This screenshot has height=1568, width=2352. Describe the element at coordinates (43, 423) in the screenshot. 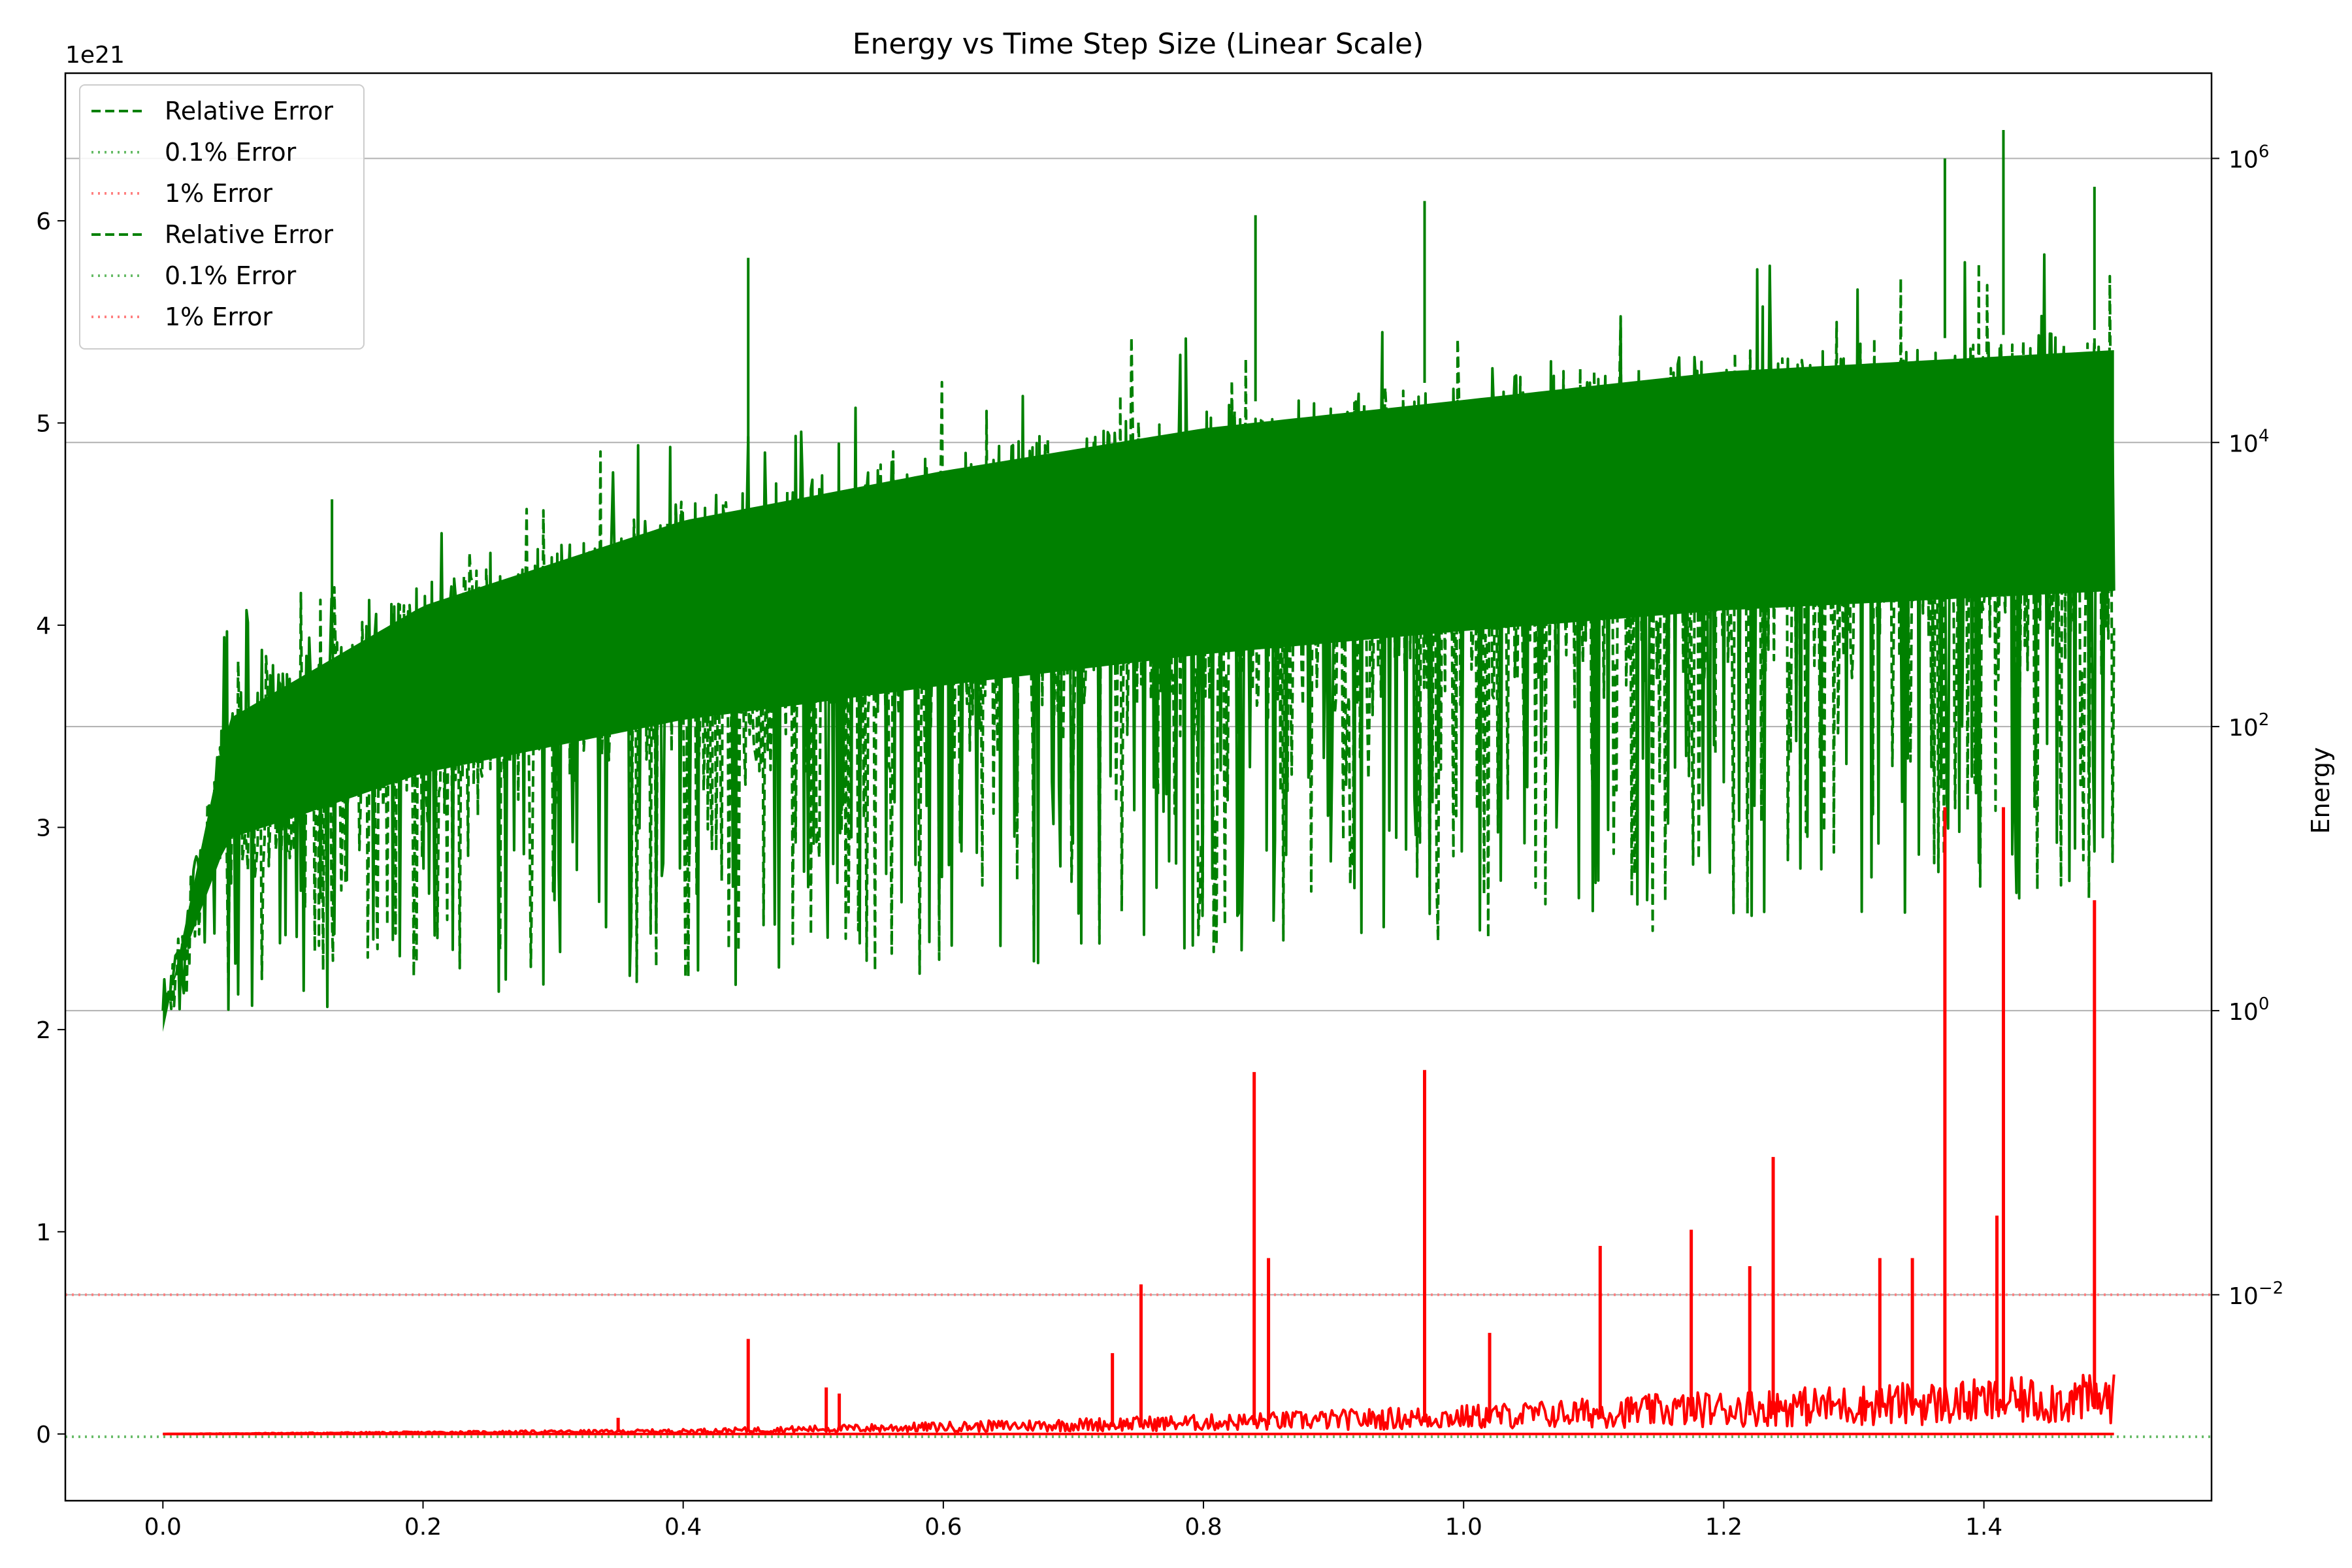

I see `left-y-tick-label: 5` at that location.